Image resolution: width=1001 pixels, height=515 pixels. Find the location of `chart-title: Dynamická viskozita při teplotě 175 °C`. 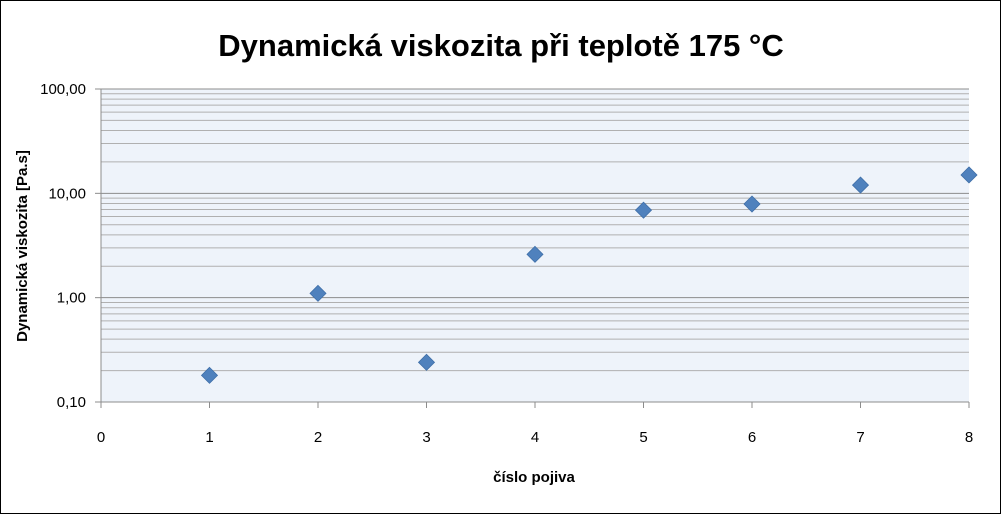

chart-title: Dynamická viskozita při teplotě 175 °C is located at coordinates (500, 45).